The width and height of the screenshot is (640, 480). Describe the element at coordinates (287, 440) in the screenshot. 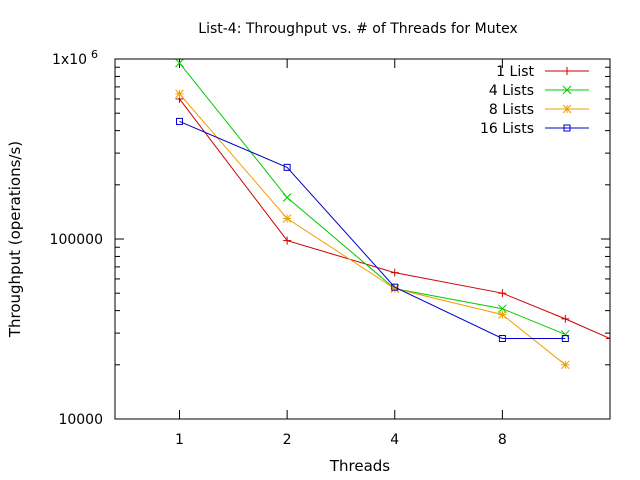

I see `x-tick-label: 2` at that location.